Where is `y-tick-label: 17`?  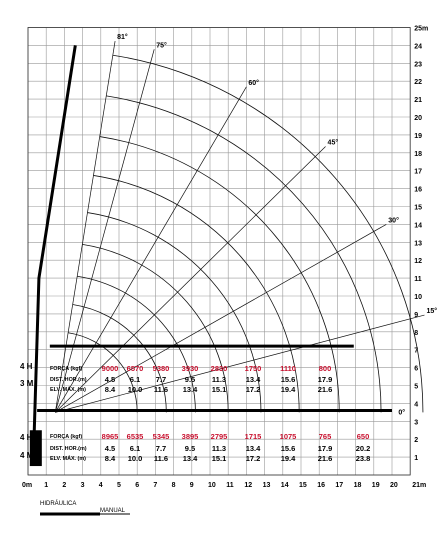
y-tick-label: 17 is located at coordinates (418, 172).